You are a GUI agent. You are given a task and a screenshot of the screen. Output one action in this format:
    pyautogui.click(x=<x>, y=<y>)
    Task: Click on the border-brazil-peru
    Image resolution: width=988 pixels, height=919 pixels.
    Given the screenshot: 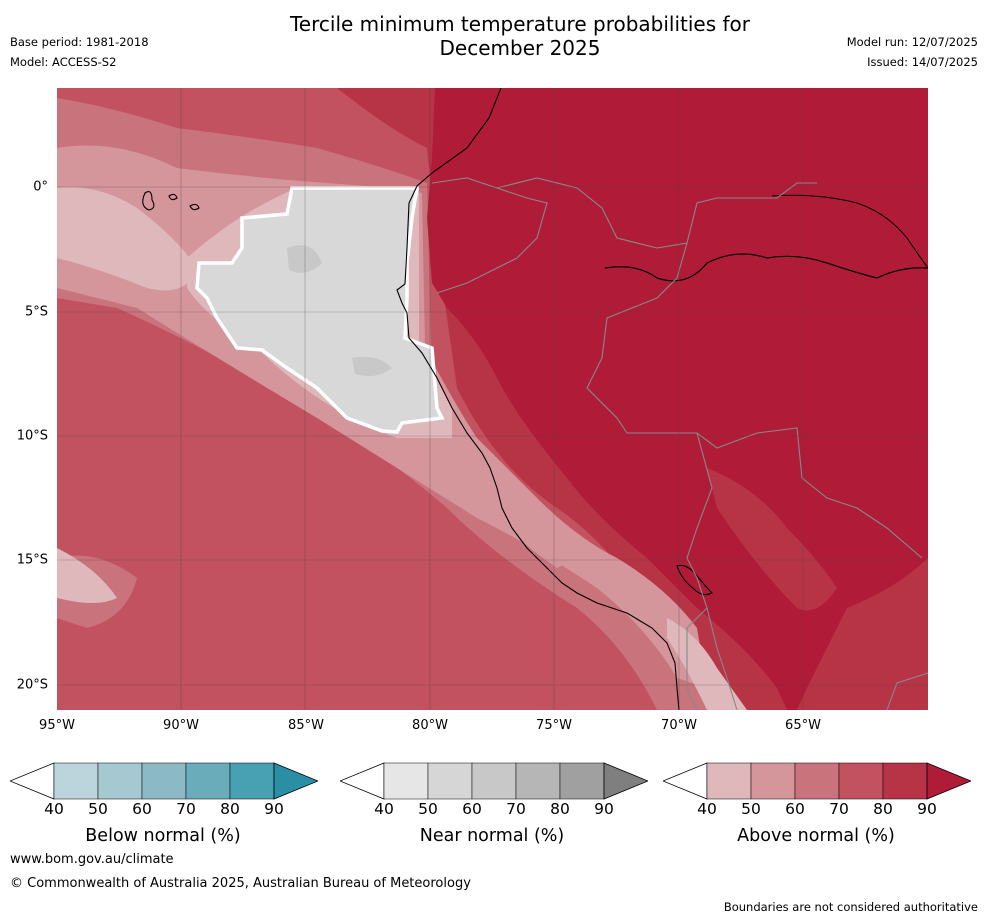 What is the action you would take?
    pyautogui.click(x=754, y=400)
    